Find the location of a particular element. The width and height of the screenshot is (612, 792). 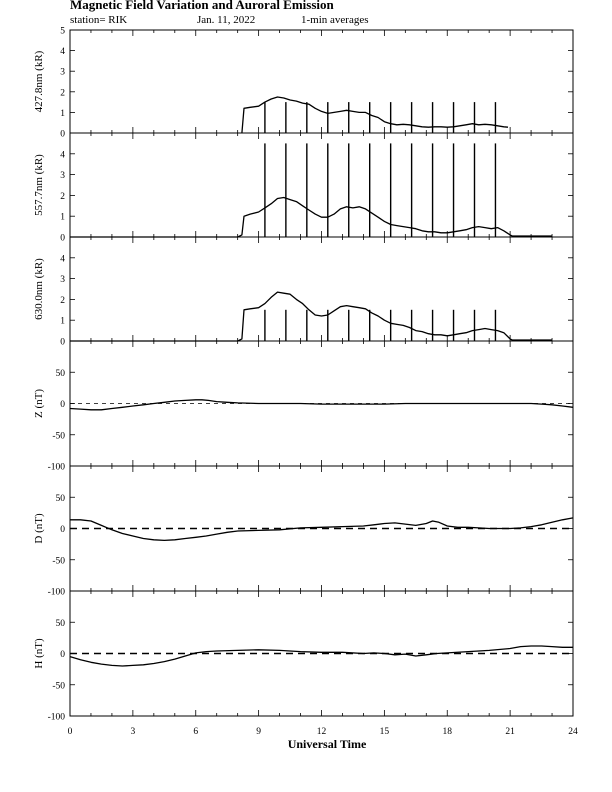

y-axis-label: H (nT) is located at coordinates (39, 653).